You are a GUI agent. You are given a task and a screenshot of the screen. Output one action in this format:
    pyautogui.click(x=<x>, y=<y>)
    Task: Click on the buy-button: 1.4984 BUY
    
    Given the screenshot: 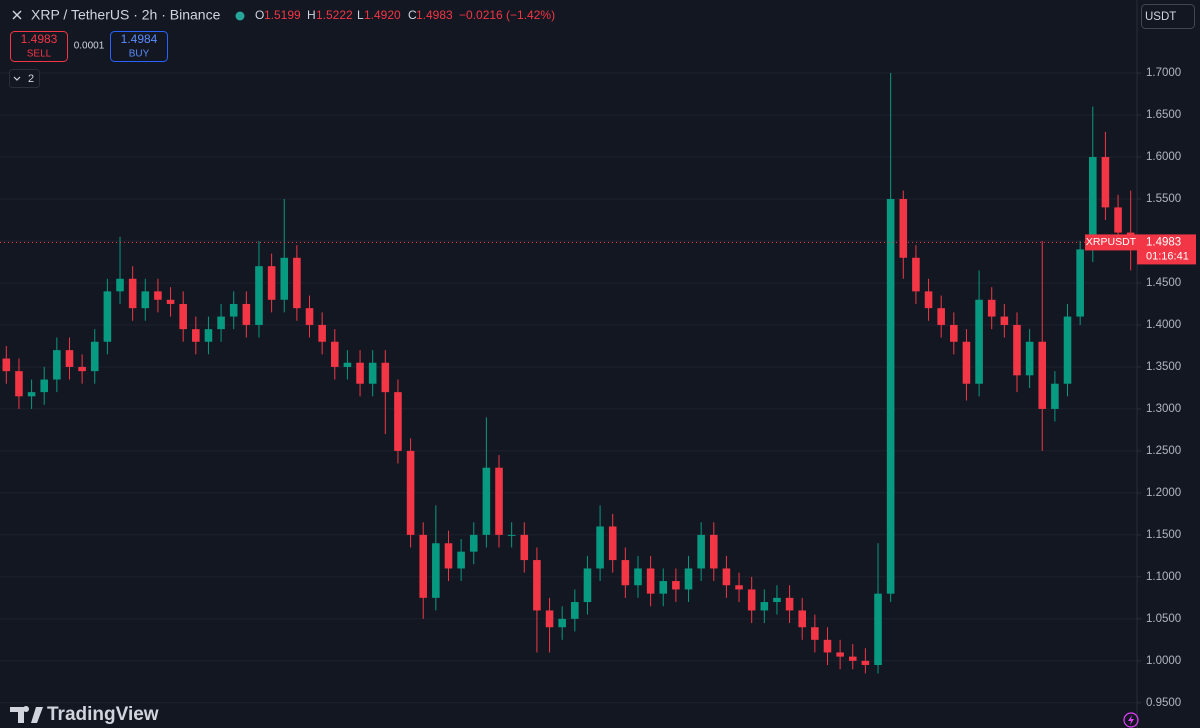 What is the action you would take?
    pyautogui.click(x=139, y=46)
    